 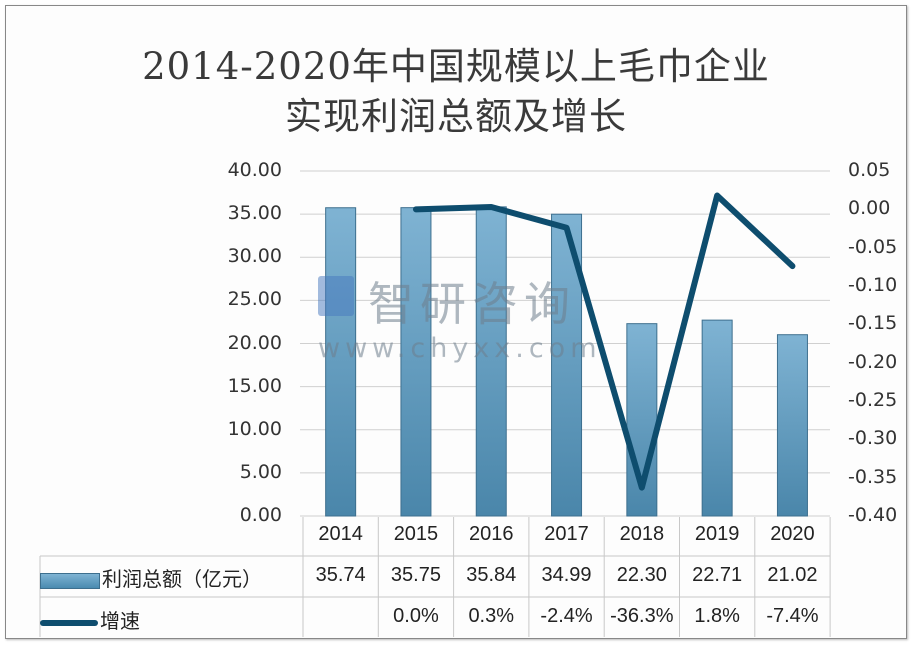 I want to click on right-axis-tick: -0.20, so click(x=873, y=361).